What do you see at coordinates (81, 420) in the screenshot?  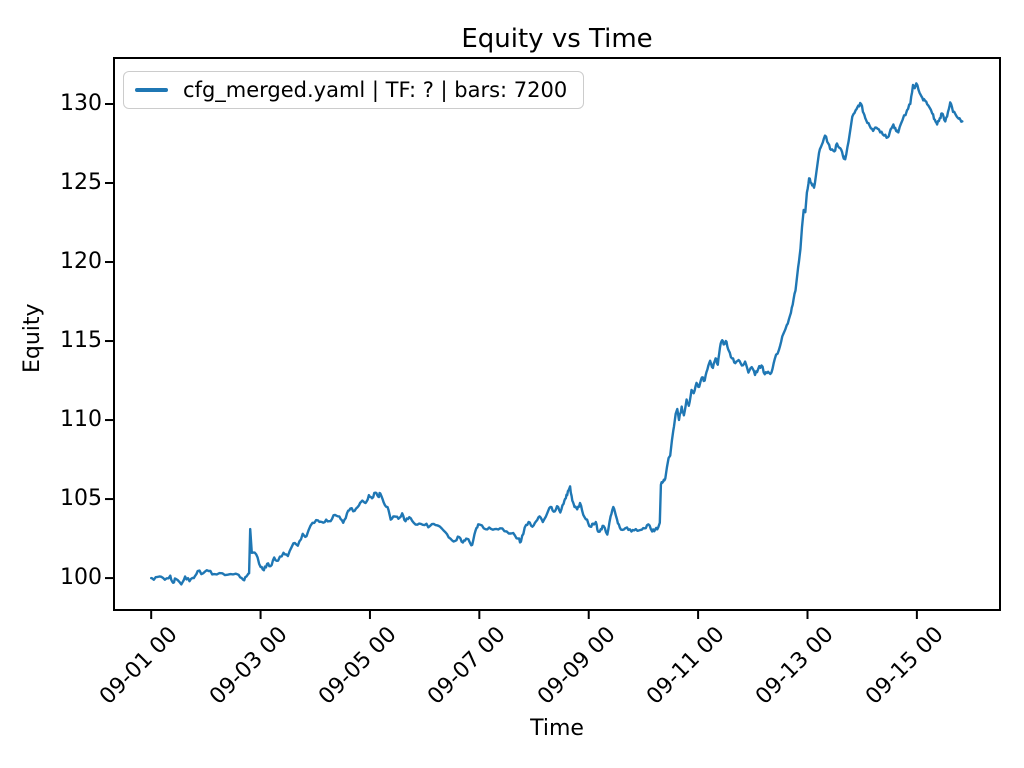 I see `y-tick-label: 110` at bounding box center [81, 420].